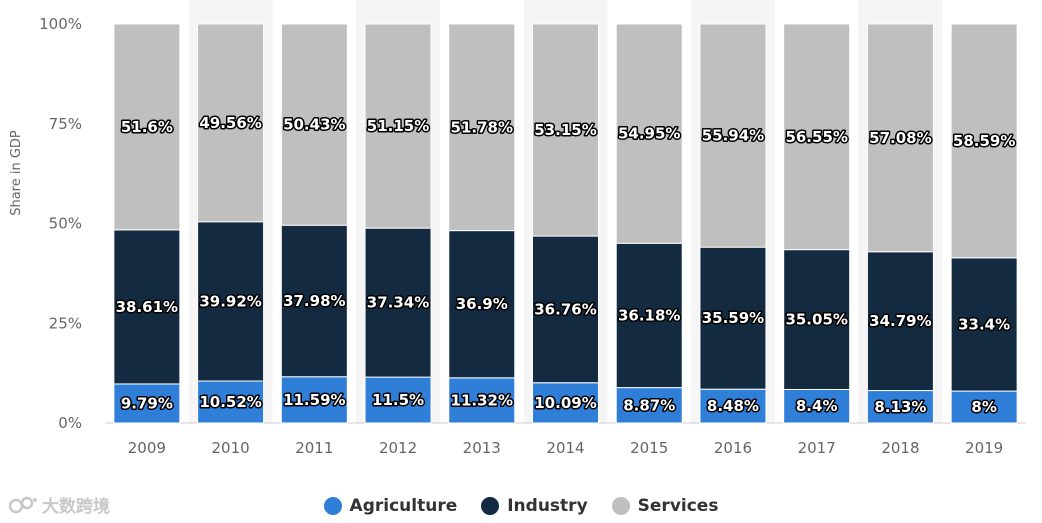 The image size is (1042, 523). I want to click on legend-label-industry: Industry, so click(547, 506).